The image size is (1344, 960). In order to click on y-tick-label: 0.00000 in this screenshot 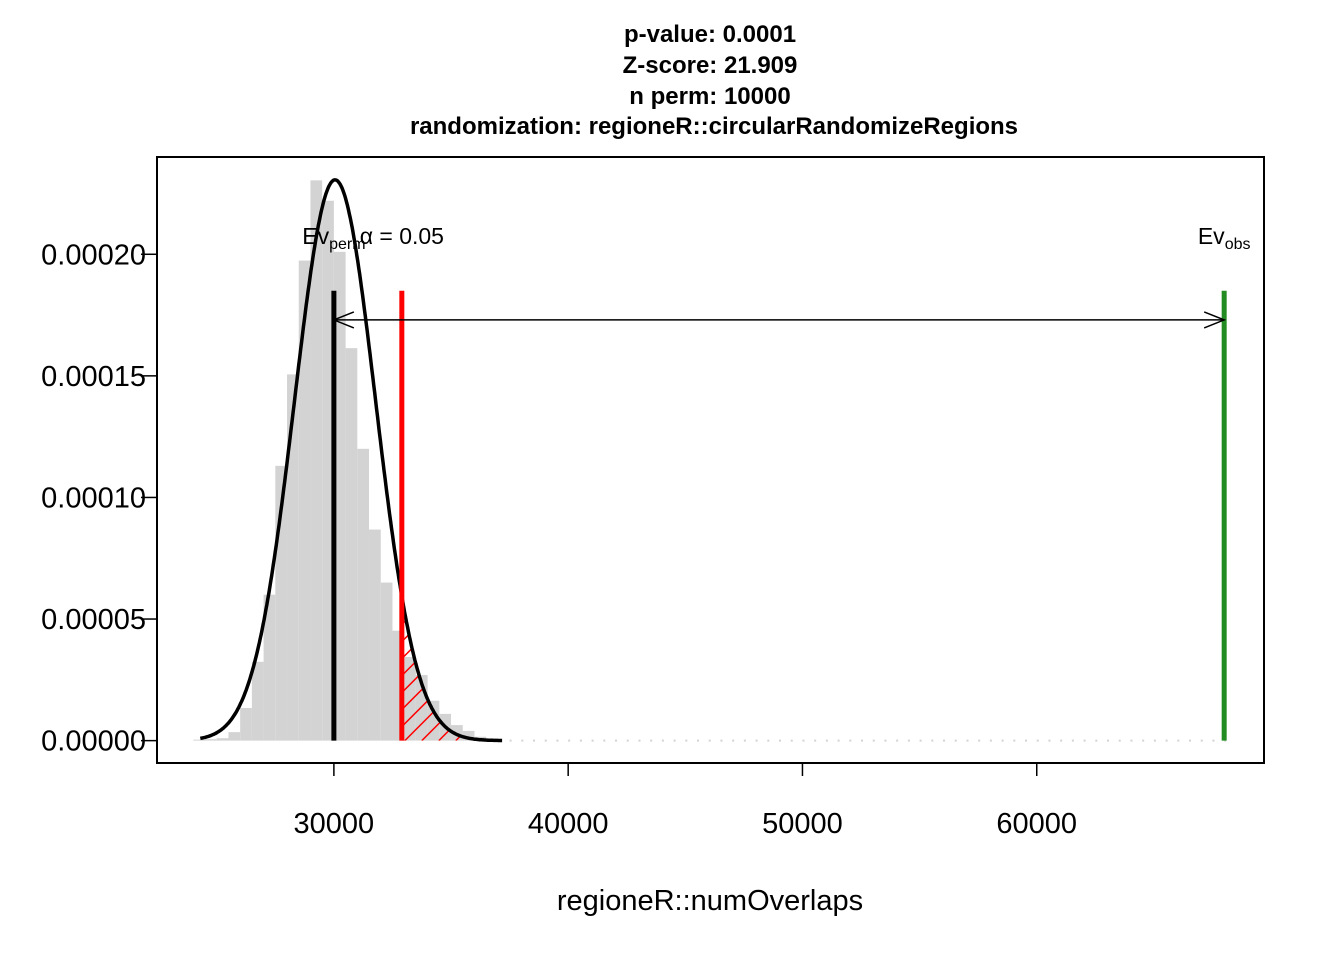, I will do `click(93, 742)`.